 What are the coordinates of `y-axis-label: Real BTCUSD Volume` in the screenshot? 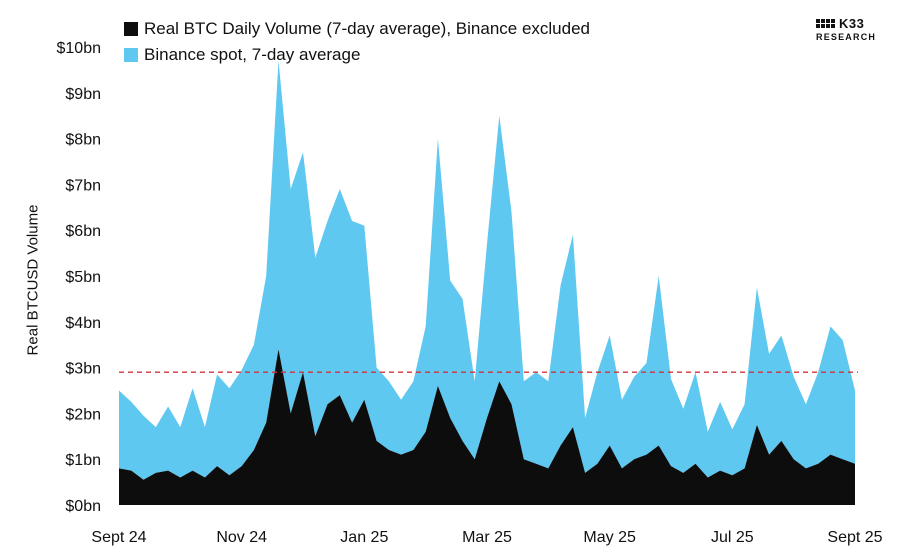 It's located at (33, 280).